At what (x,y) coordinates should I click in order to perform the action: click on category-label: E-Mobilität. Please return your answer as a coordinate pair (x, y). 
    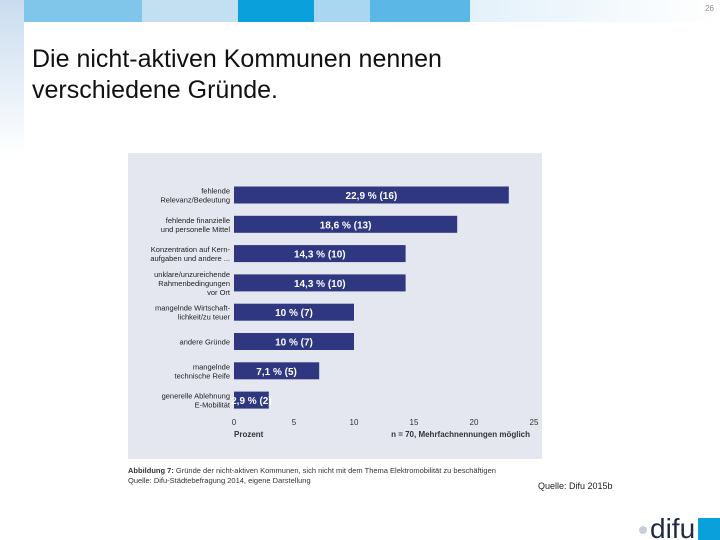
    Looking at the image, I should click on (213, 405).